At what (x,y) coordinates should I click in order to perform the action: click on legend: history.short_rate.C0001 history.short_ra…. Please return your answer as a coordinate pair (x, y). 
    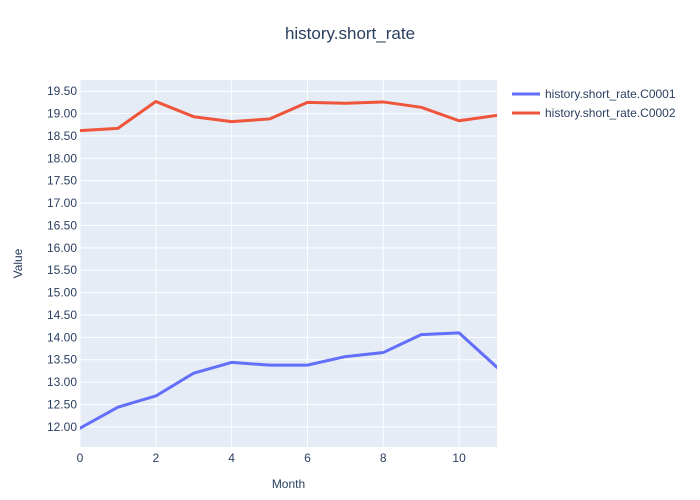
    Looking at the image, I should click on (594, 103).